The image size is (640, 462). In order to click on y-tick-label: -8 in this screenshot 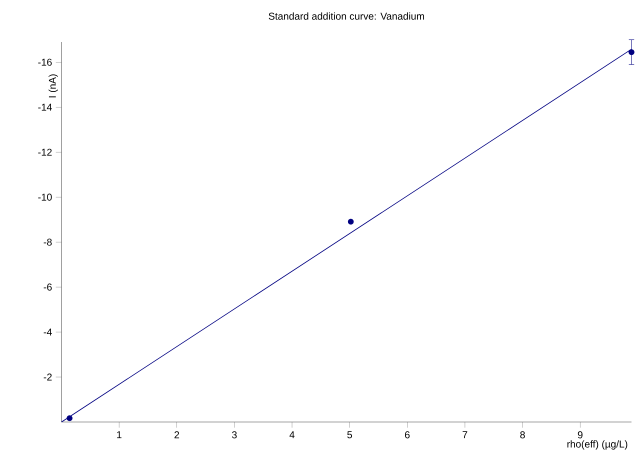, I will do `click(48, 242)`.